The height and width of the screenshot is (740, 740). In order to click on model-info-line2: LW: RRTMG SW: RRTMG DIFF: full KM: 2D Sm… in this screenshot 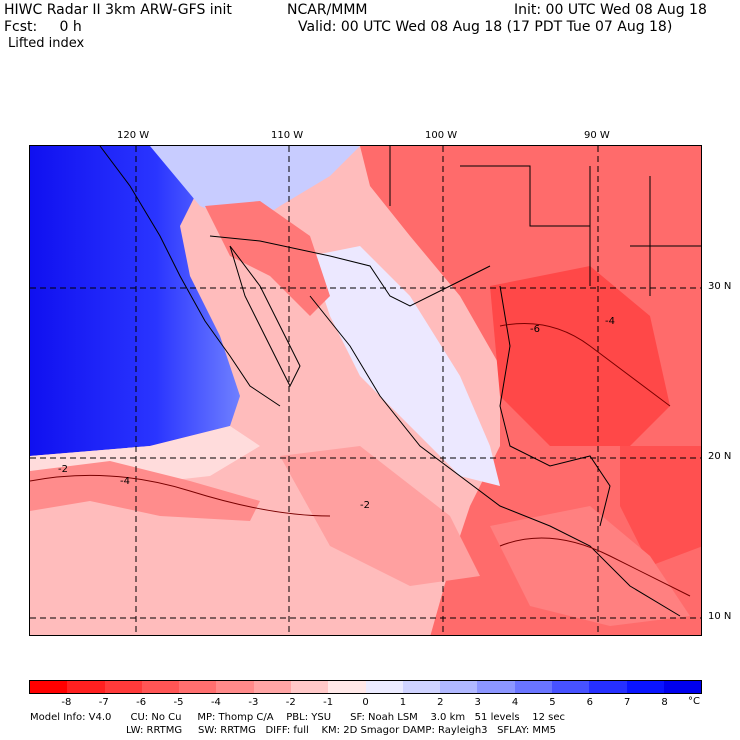, I will do `click(341, 730)`.